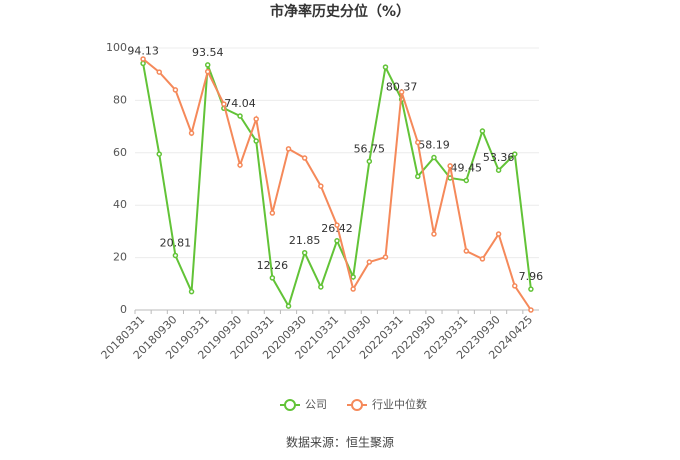  I want to click on data-label: 58.19, so click(434, 145).